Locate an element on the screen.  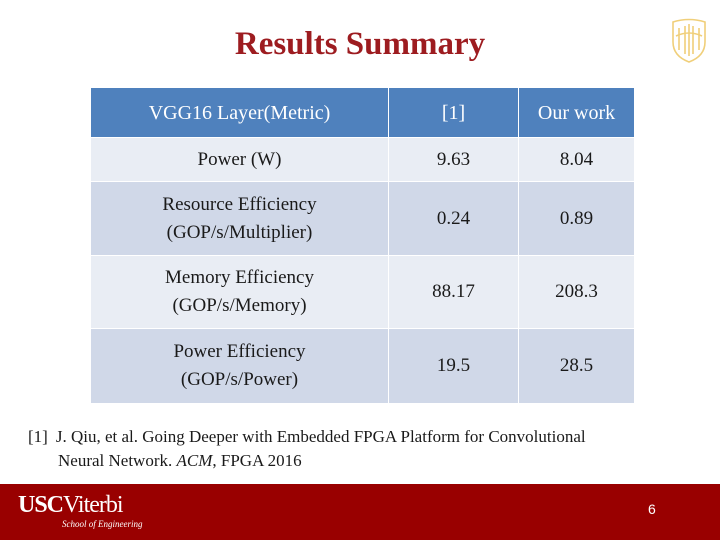
reference-value: 88.17 is located at coordinates (453, 292).